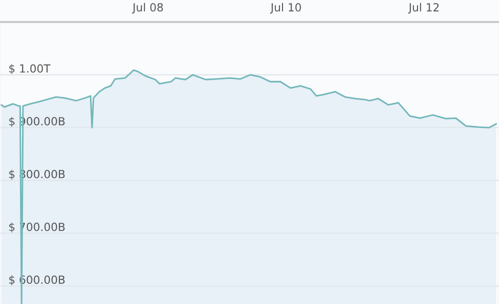  Describe the element at coordinates (29, 69) in the screenshot. I see `y-tick-label: $ 1.00T` at that location.